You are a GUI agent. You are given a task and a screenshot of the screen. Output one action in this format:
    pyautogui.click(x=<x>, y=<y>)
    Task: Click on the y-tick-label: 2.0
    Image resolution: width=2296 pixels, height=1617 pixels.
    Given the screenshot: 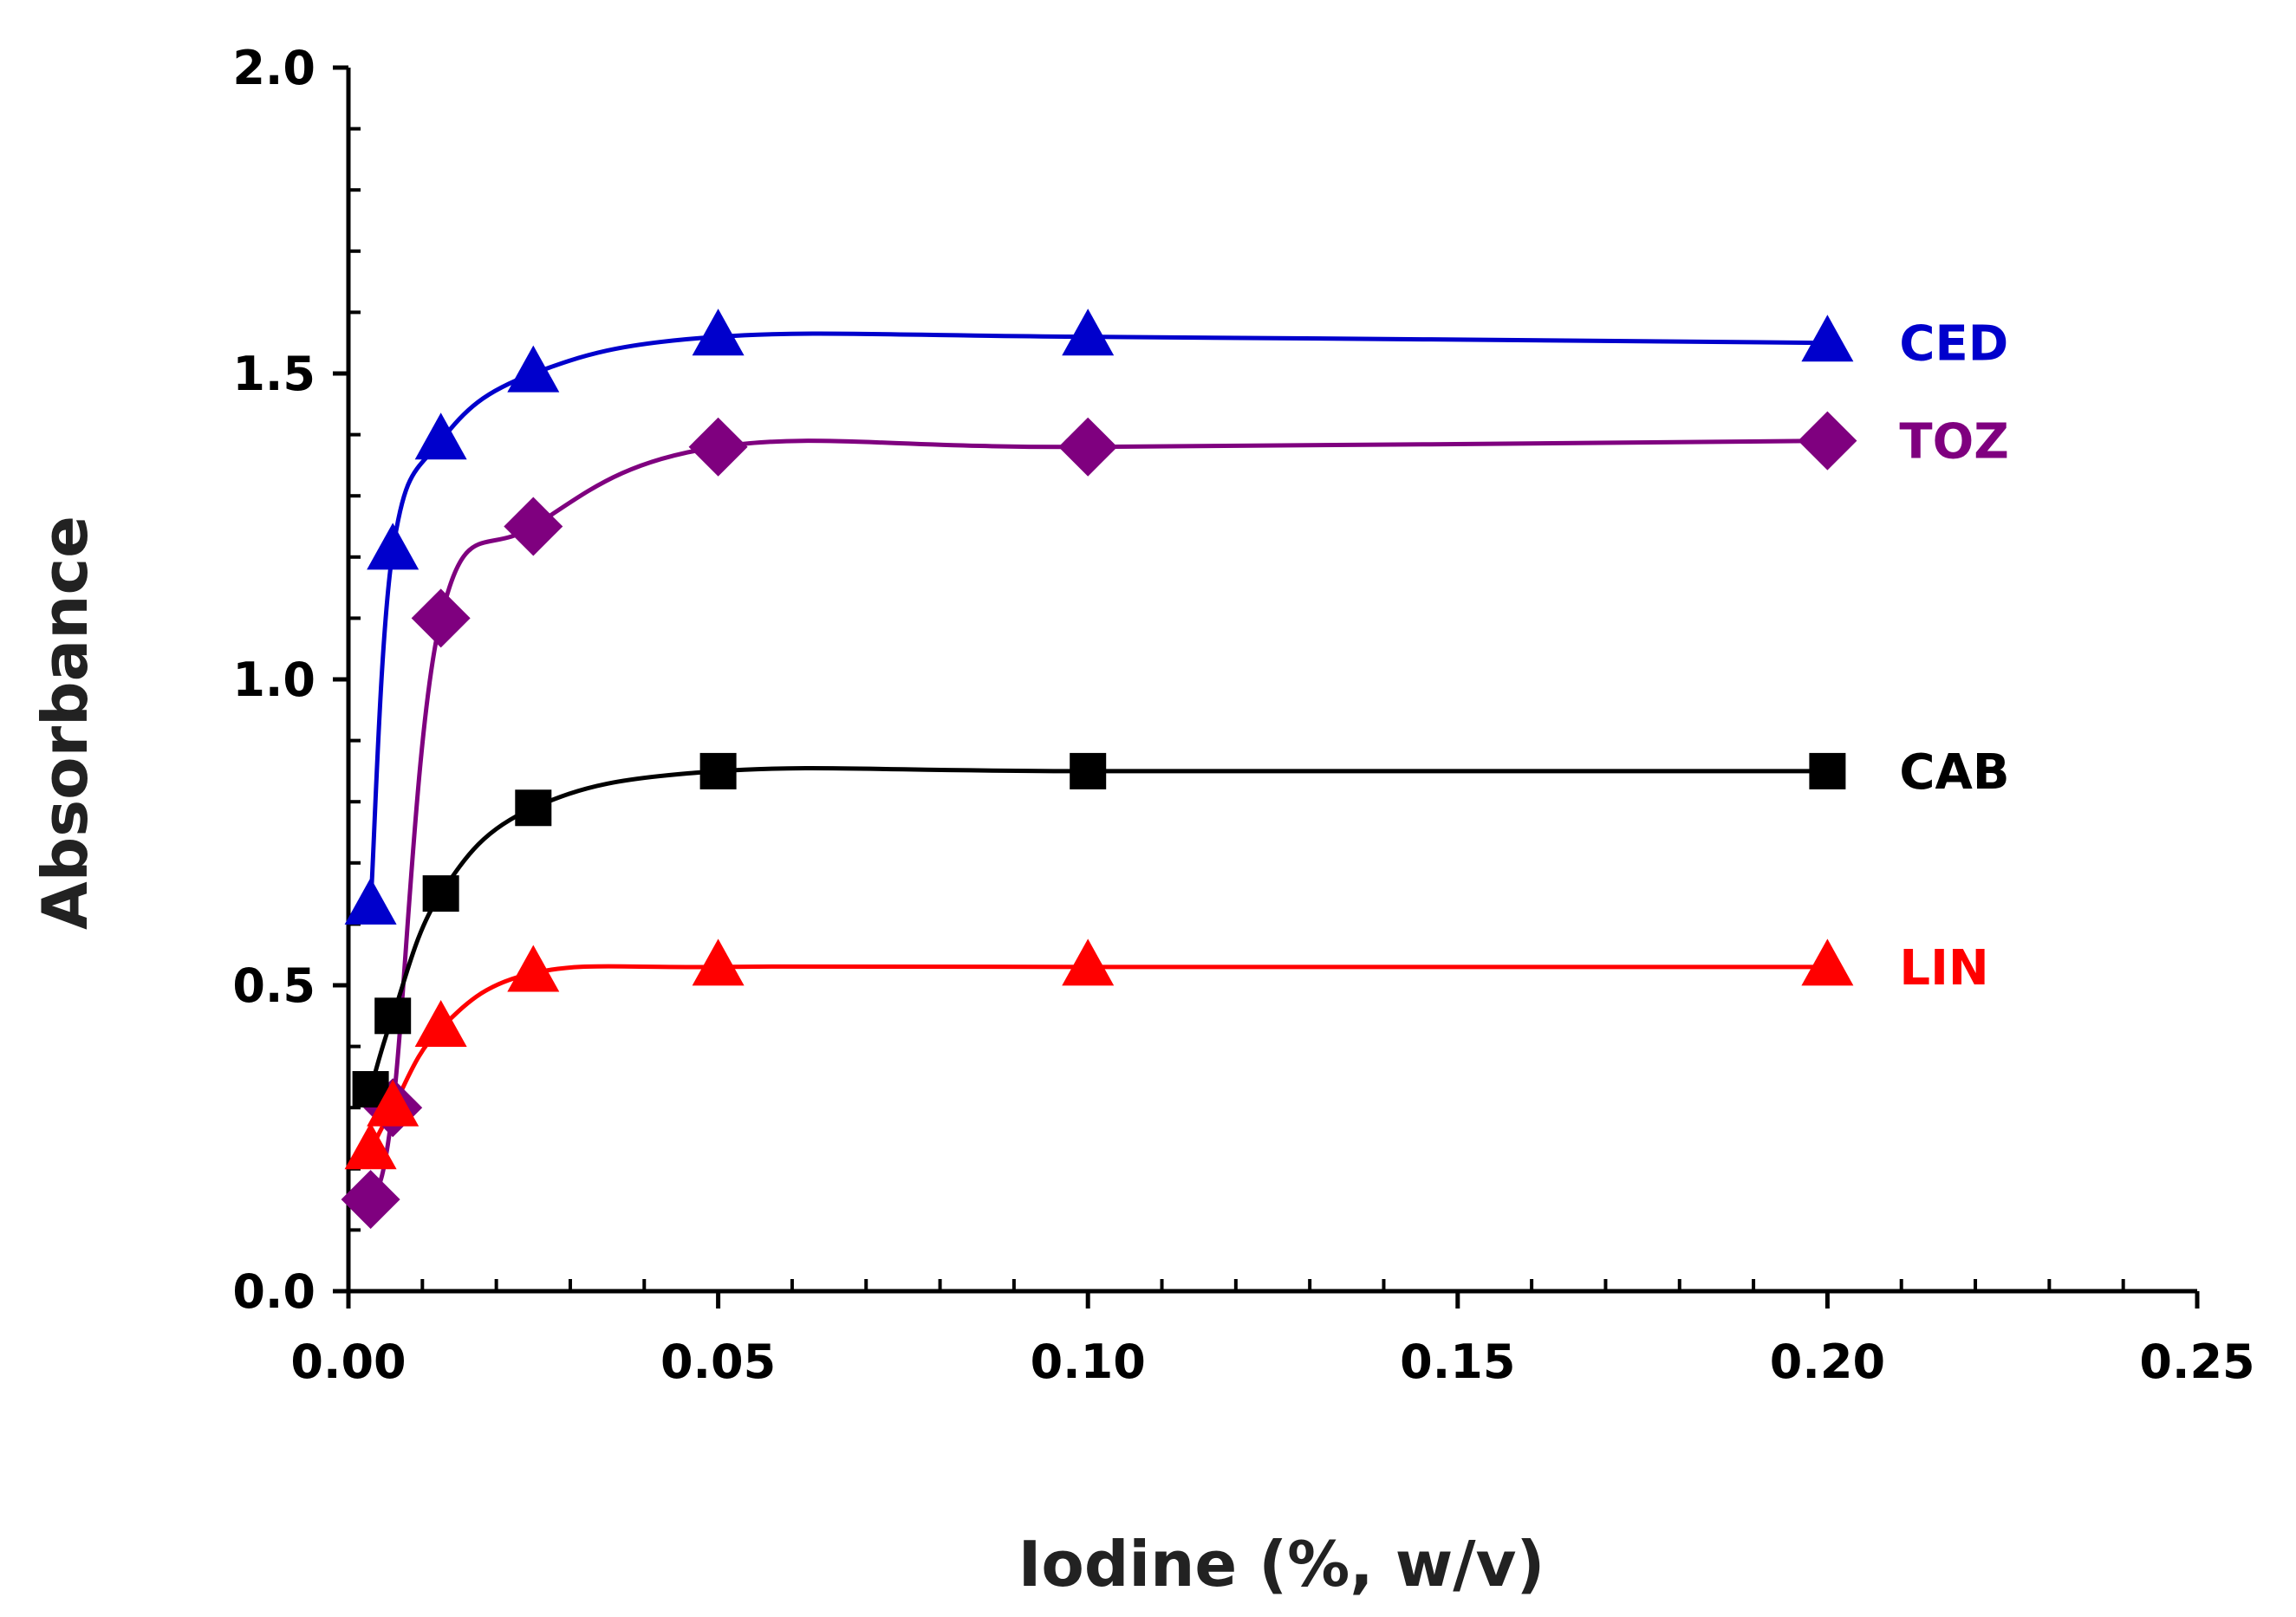 What is the action you would take?
    pyautogui.click(x=273, y=68)
    